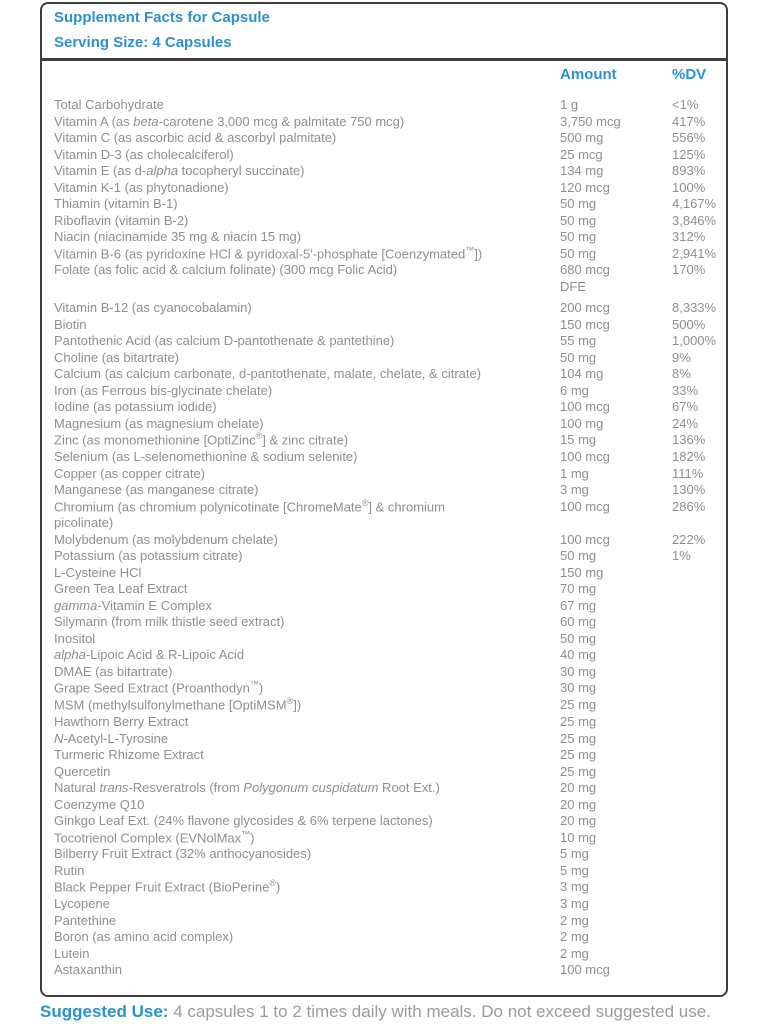 The width and height of the screenshot is (767, 1024). What do you see at coordinates (578, 622) in the screenshot?
I see `nutrient-amount: 60 mg` at bounding box center [578, 622].